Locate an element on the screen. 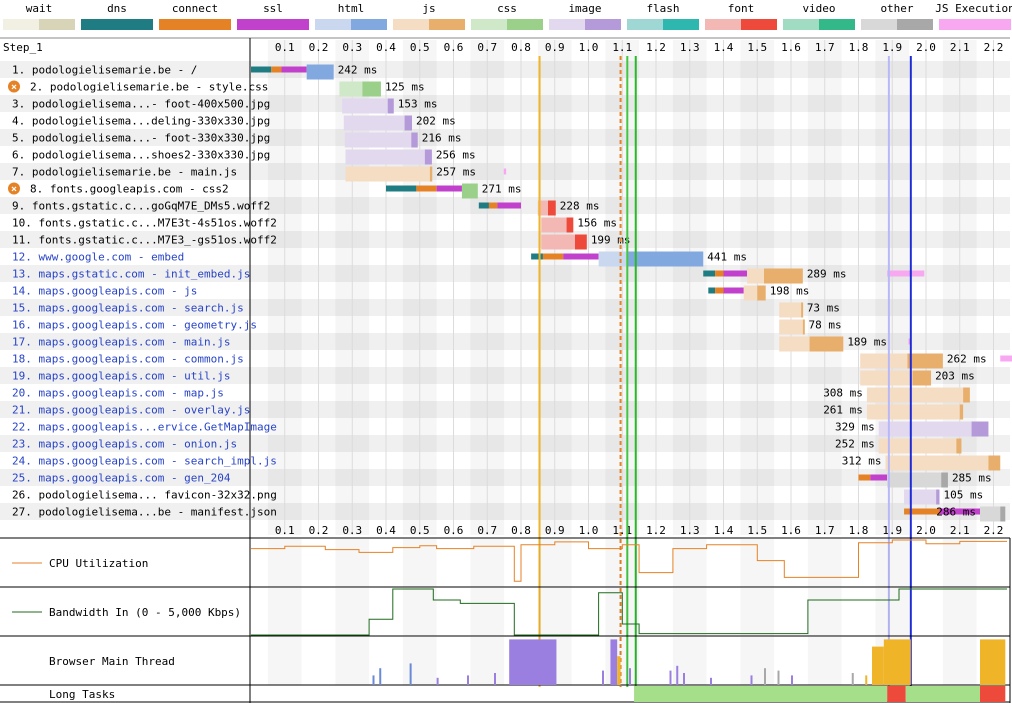 The image size is (1012, 703). step-label: Step_1 is located at coordinates (23, 47).